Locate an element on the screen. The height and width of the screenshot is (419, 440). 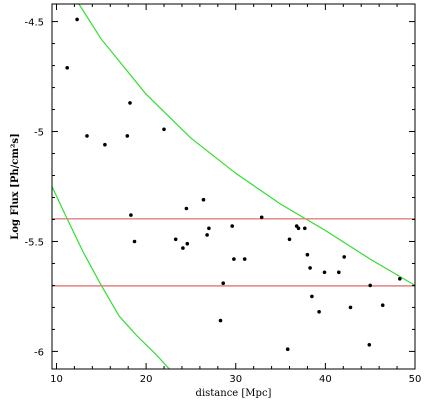
x-tick-label: 30 is located at coordinates (235, 379).